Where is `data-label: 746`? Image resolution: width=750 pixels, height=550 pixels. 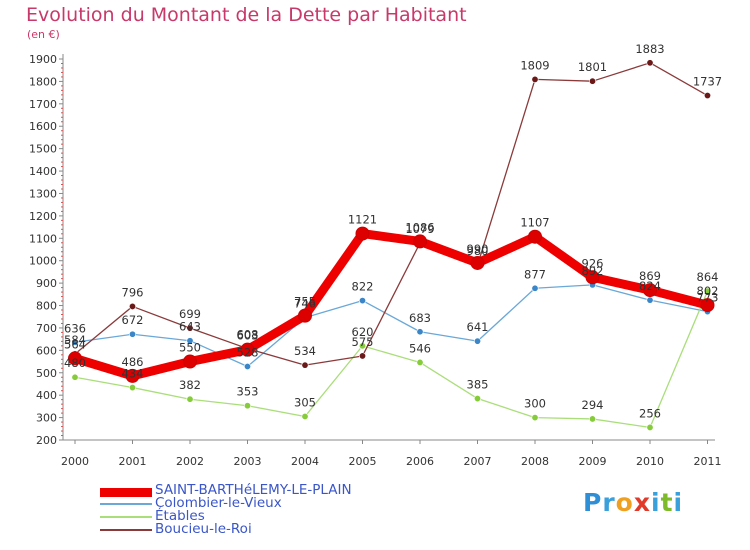
data-label: 746 is located at coordinates (305, 304).